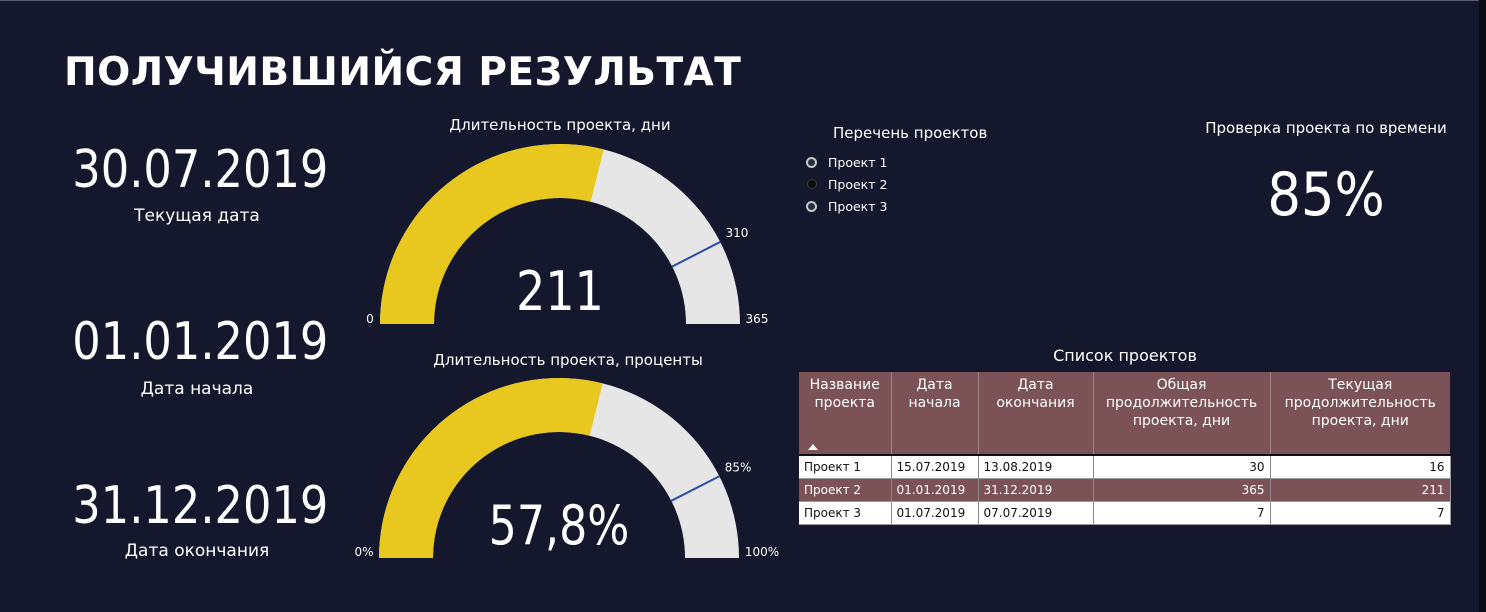 The width and height of the screenshot is (1486, 612). I want to click on right-border, so click(1482, 306).